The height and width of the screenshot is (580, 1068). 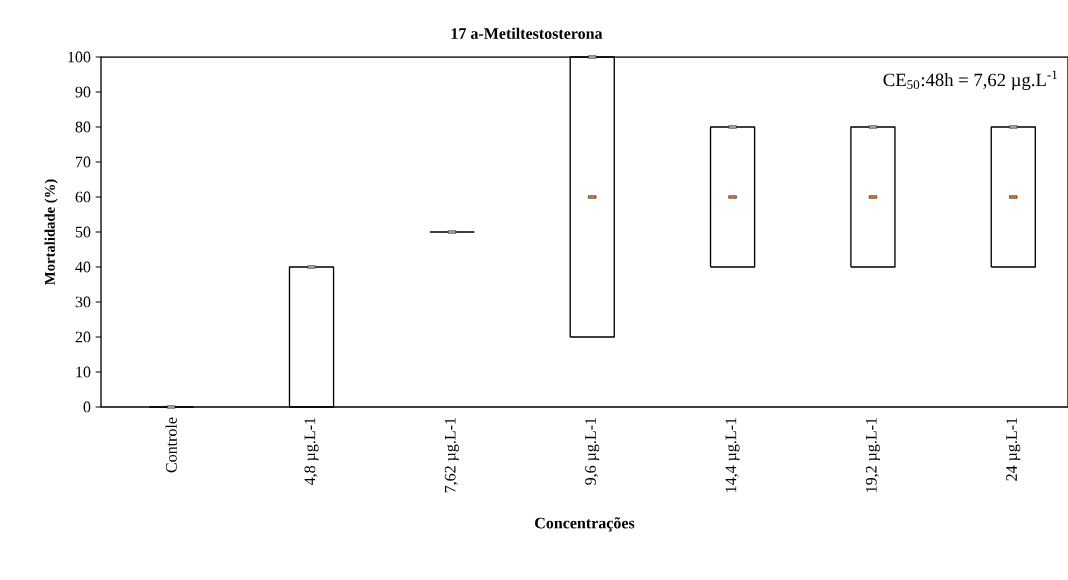 I want to click on y-tick-label: 20, so click(x=83, y=337).